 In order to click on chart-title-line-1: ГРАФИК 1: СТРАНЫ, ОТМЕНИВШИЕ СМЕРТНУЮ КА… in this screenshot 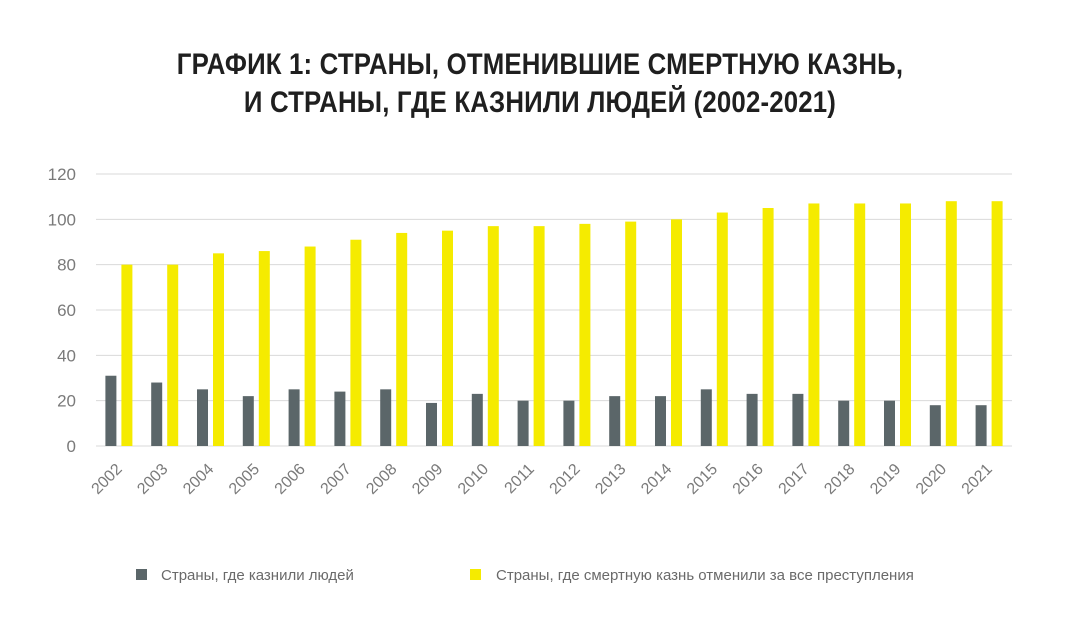, I will do `click(540, 64)`.